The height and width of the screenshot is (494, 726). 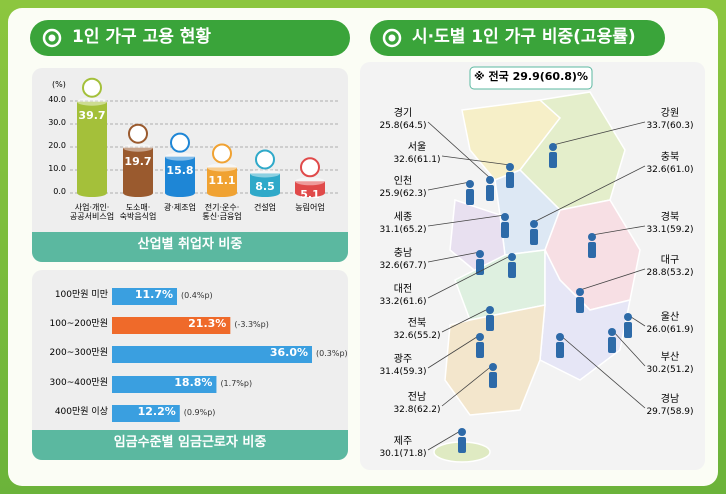 I want to click on region-name: 경기, so click(x=403, y=113).